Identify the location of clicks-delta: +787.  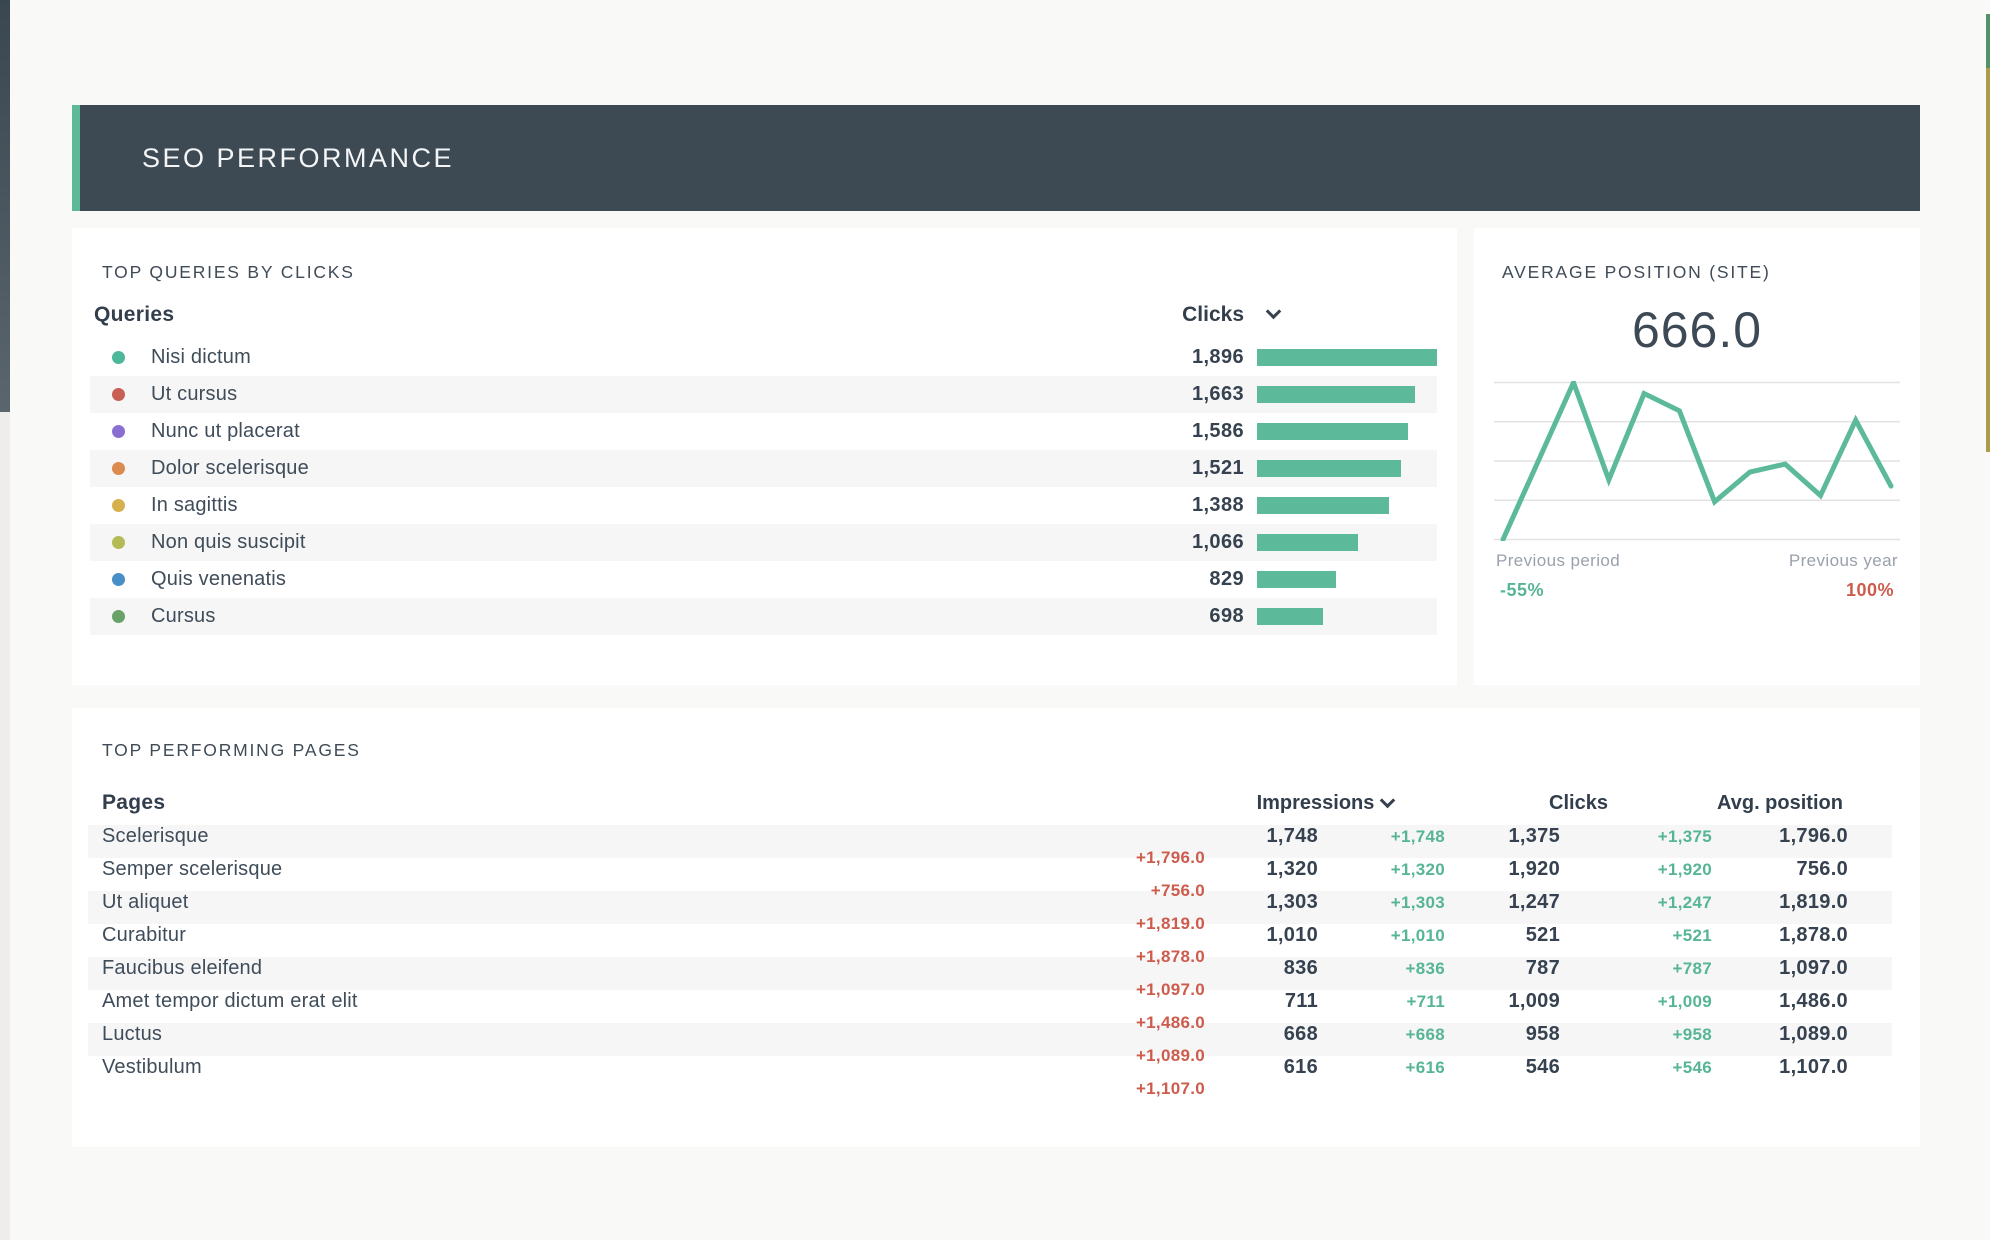
(1692, 968).